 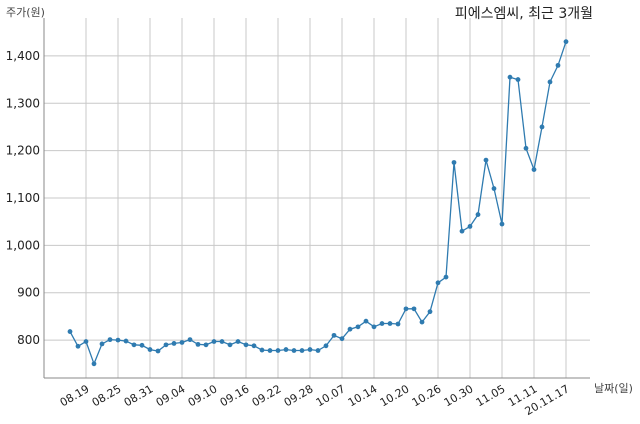 I want to click on x-tick-label: 08.25, so click(x=107, y=395).